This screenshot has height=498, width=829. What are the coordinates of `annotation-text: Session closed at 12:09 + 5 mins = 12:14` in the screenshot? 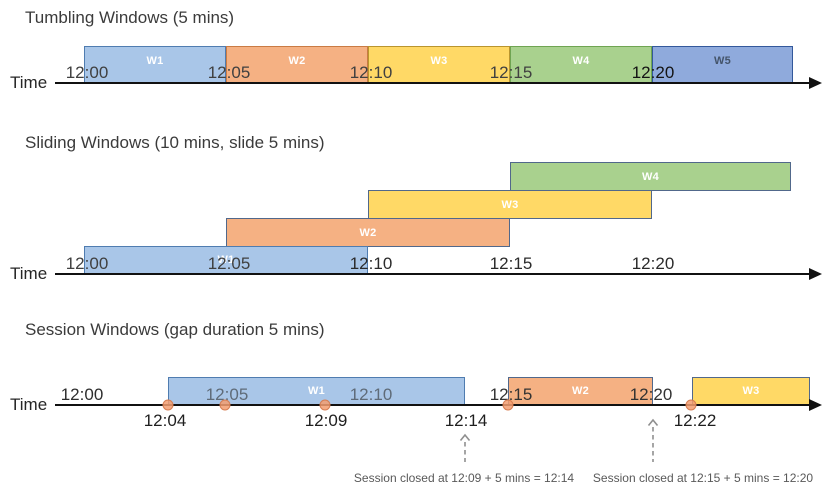 It's located at (464, 478).